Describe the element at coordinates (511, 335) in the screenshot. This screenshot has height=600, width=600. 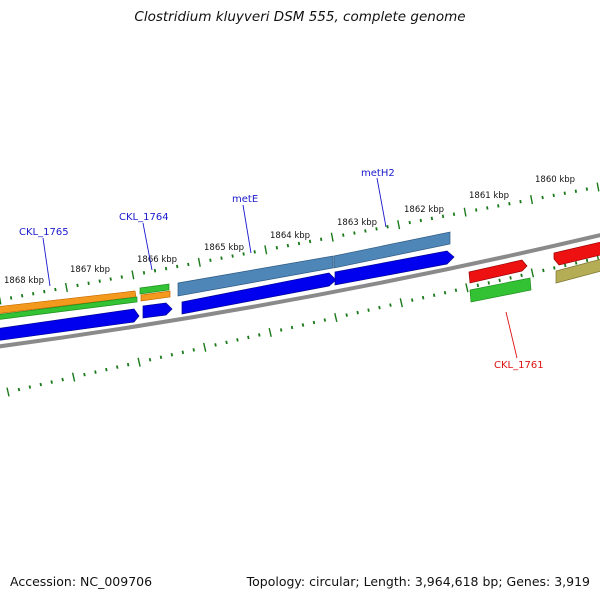
I see `leader-ckl1761` at that location.